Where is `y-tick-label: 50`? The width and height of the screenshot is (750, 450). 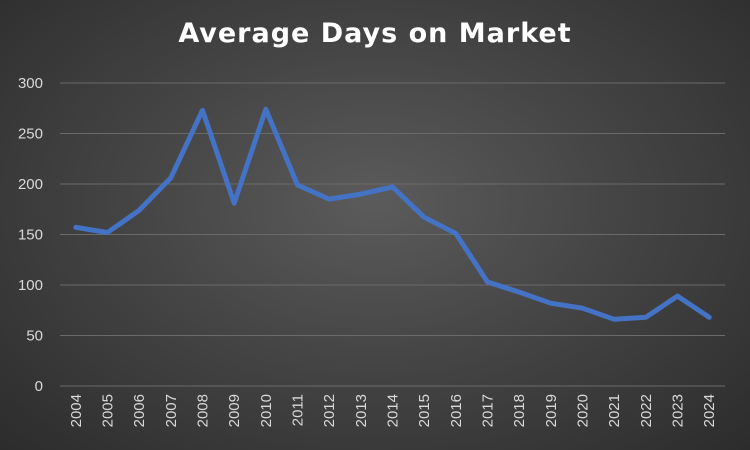 y-tick-label: 50 is located at coordinates (34, 336).